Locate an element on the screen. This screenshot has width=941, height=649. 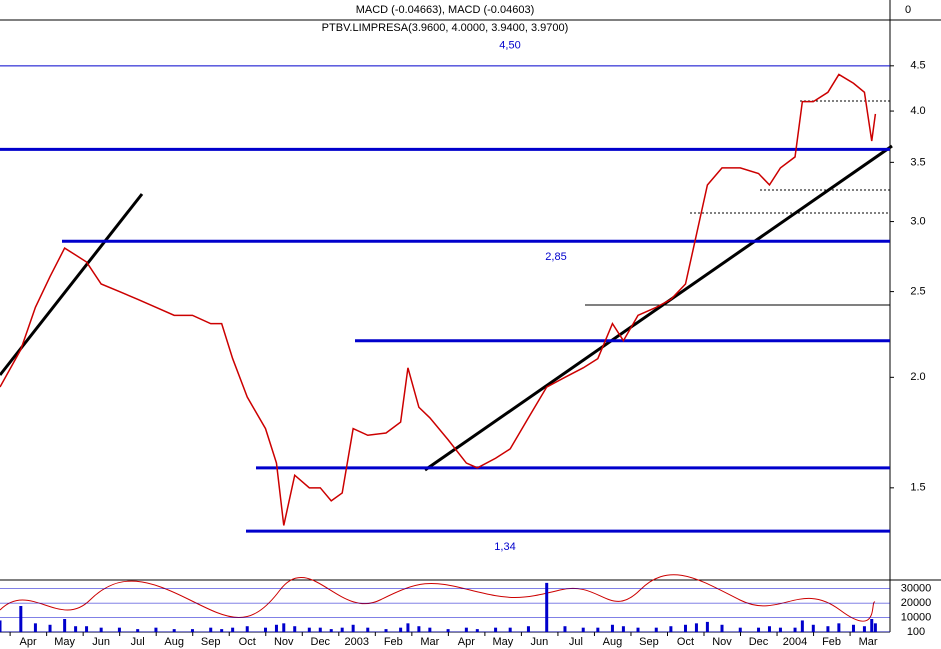
y-tick-label: 2.0 is located at coordinates (917, 377).